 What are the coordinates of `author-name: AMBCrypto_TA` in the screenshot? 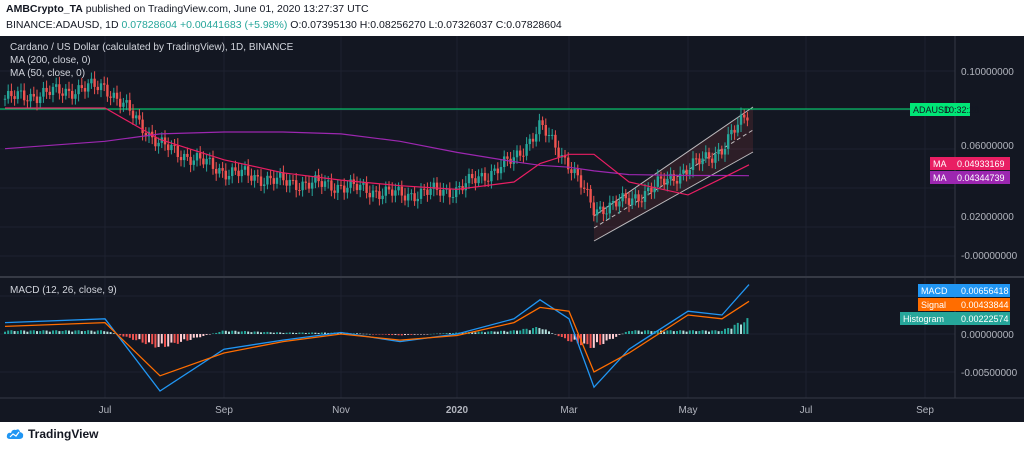 It's located at (44, 9).